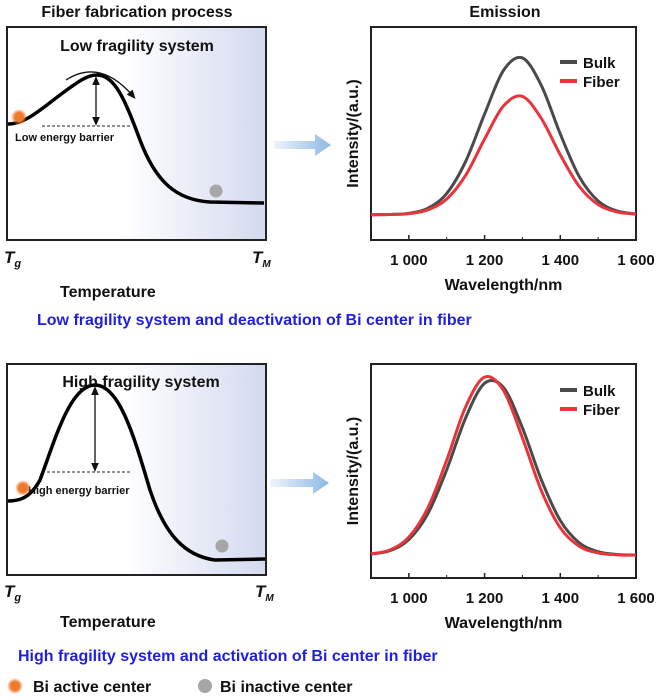 The width and height of the screenshot is (660, 700). What do you see at coordinates (136, 12) in the screenshot?
I see `left-header: Fiber fabrication process` at bounding box center [136, 12].